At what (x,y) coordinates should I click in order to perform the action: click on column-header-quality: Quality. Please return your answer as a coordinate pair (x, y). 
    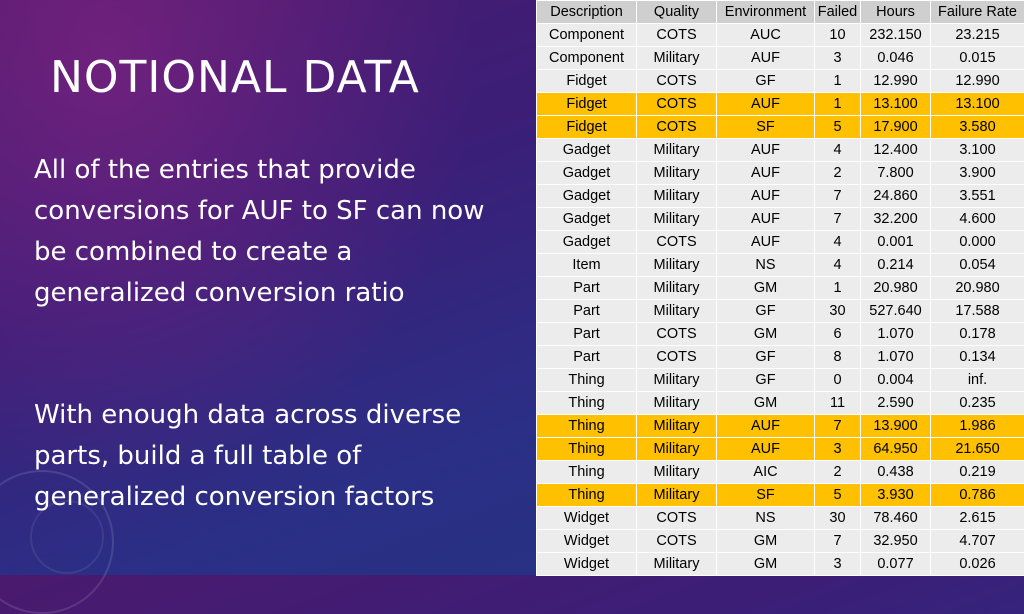
    Looking at the image, I should click on (677, 12).